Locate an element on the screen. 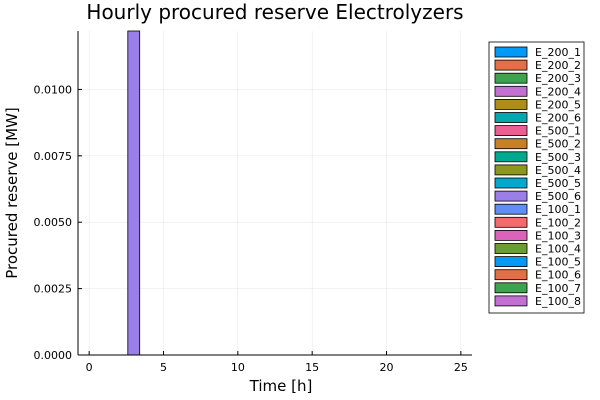 The image size is (600, 400). x-tick-label-10: 10 is located at coordinates (238, 367).